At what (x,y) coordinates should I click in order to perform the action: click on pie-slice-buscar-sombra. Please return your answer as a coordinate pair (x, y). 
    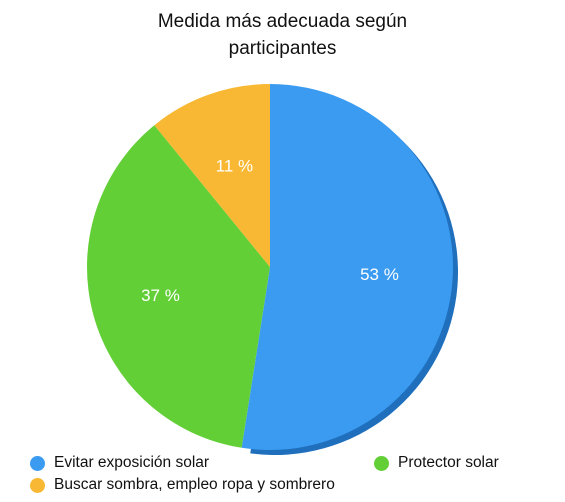
    Looking at the image, I should click on (212, 175).